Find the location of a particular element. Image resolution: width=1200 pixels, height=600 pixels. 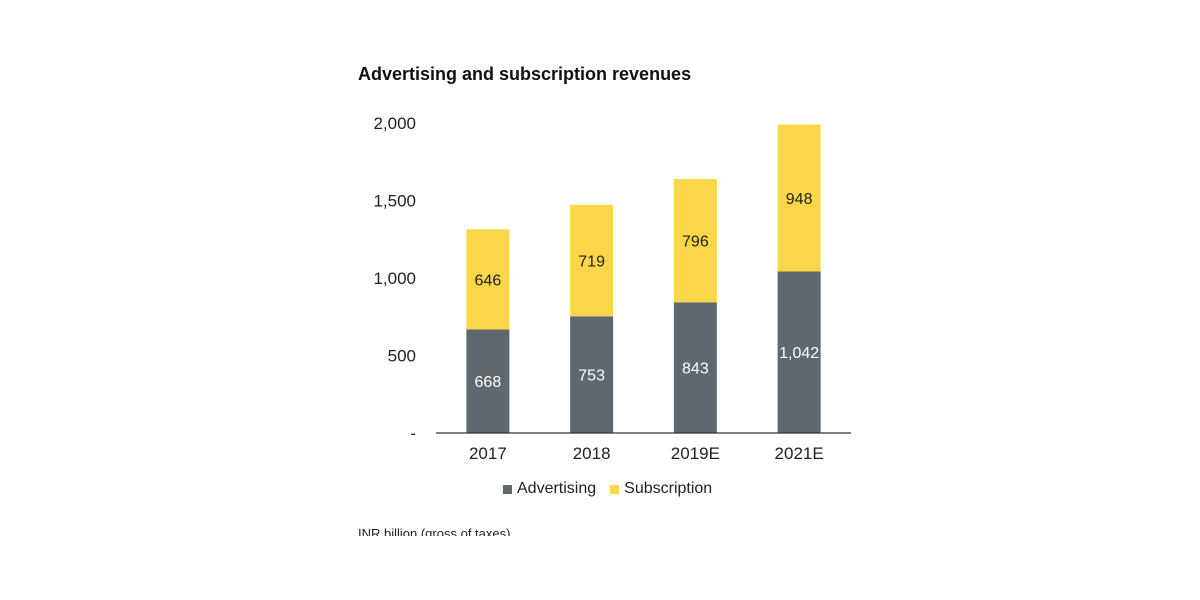

legend-item-subscription: Subscription is located at coordinates (661, 489).